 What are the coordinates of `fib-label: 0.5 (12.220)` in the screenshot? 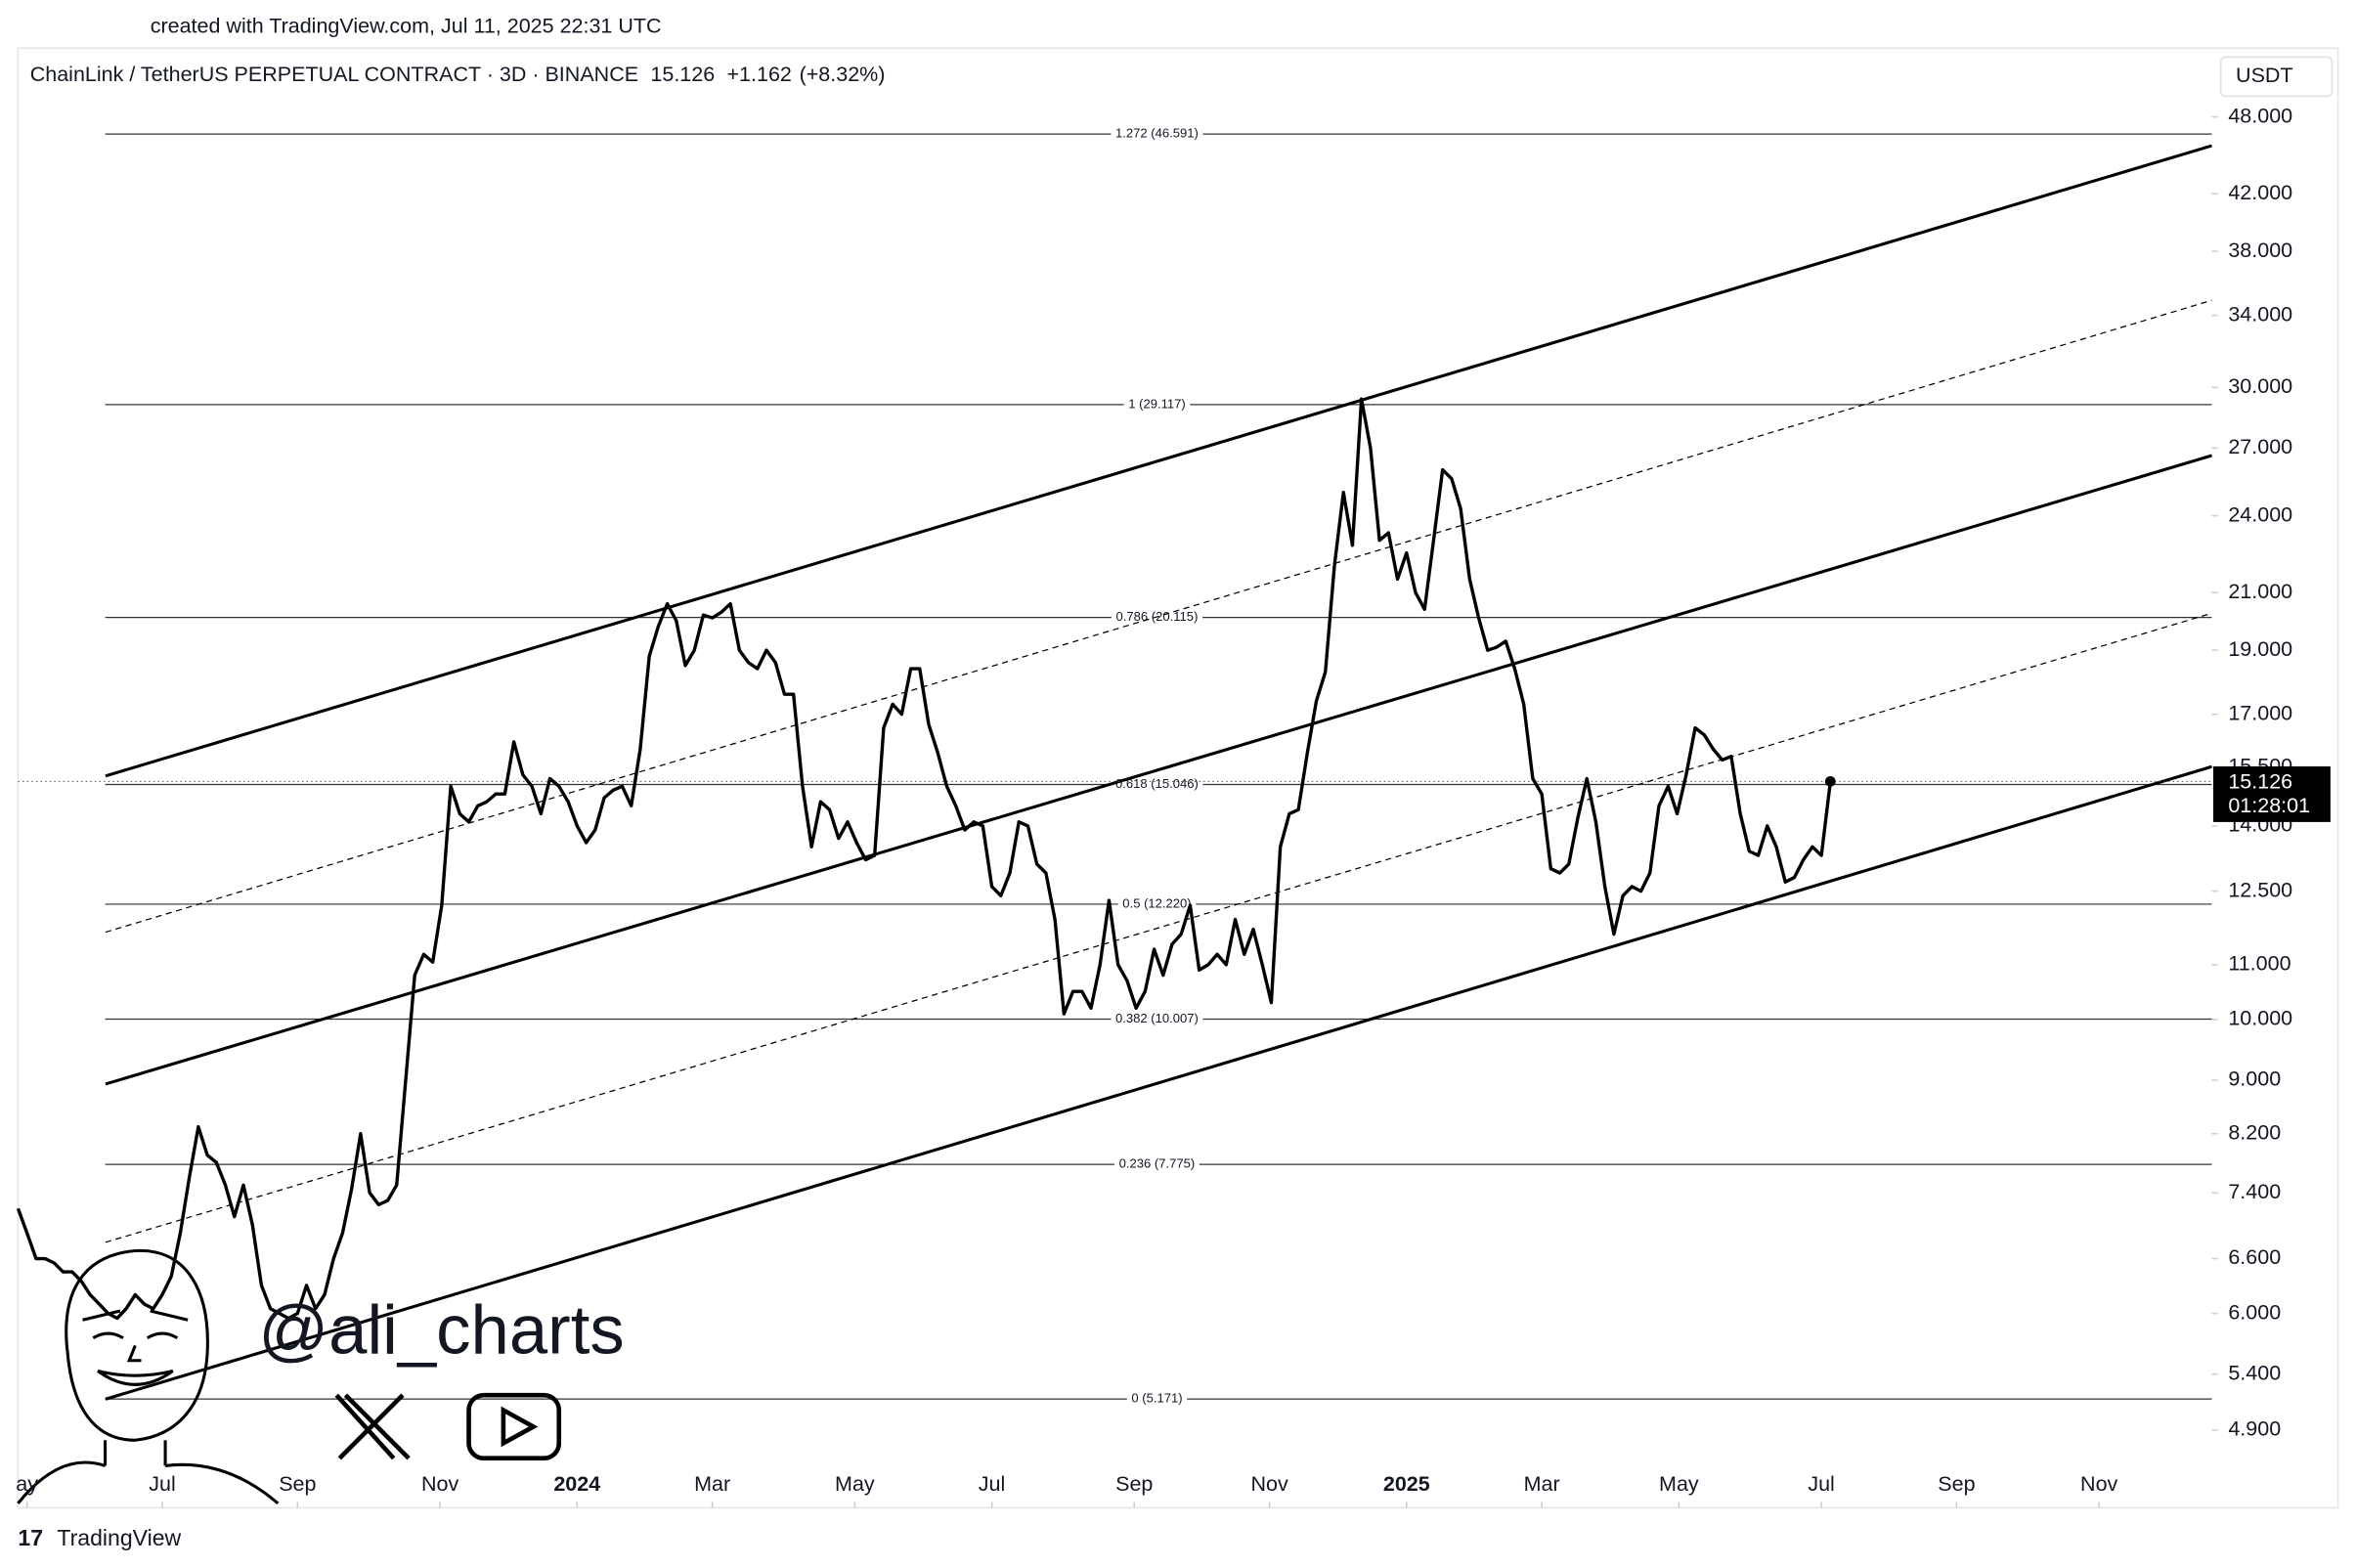 It's located at (1156, 903).